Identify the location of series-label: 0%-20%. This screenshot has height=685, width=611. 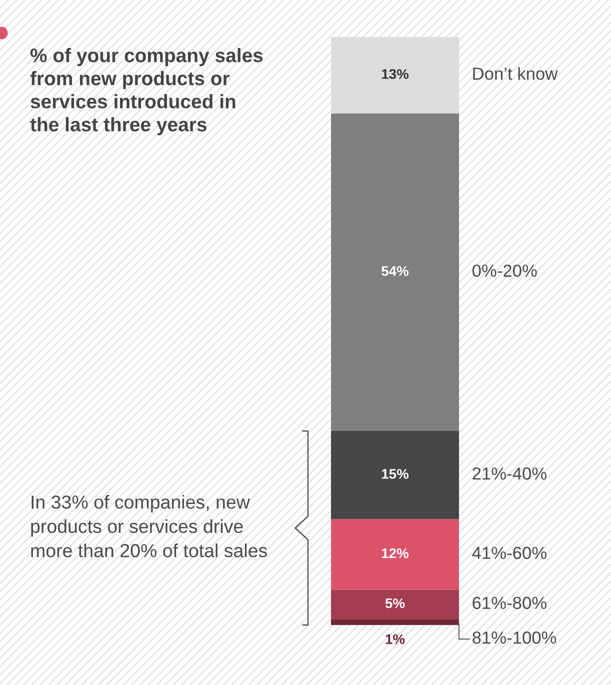
(504, 270).